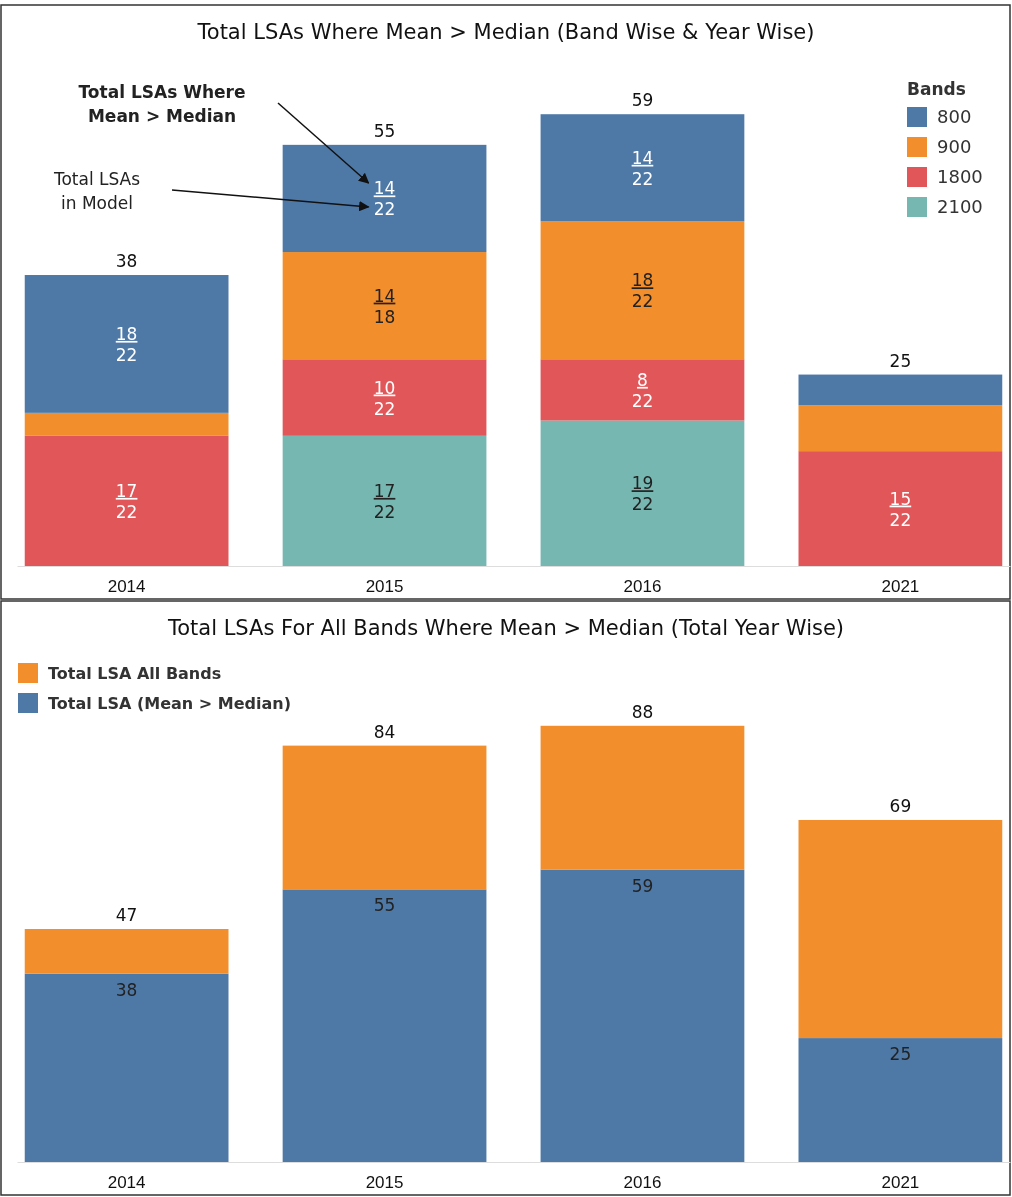  What do you see at coordinates (96, 191) in the screenshot?
I see `annotation: Total LSAs in Model` at bounding box center [96, 191].